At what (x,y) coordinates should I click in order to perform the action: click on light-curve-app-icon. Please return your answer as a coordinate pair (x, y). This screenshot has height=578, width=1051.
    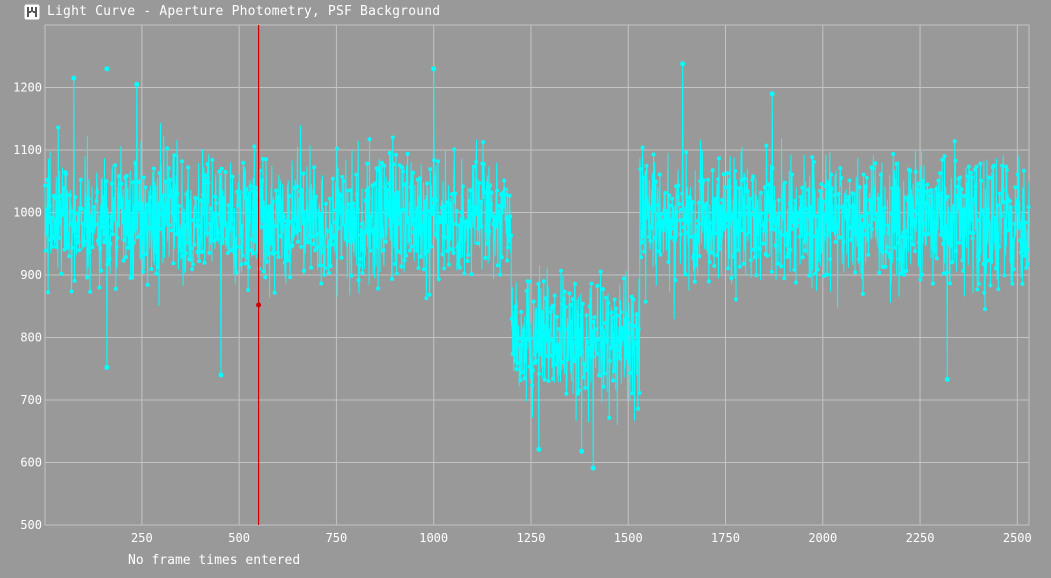
    Looking at the image, I should click on (32, 12).